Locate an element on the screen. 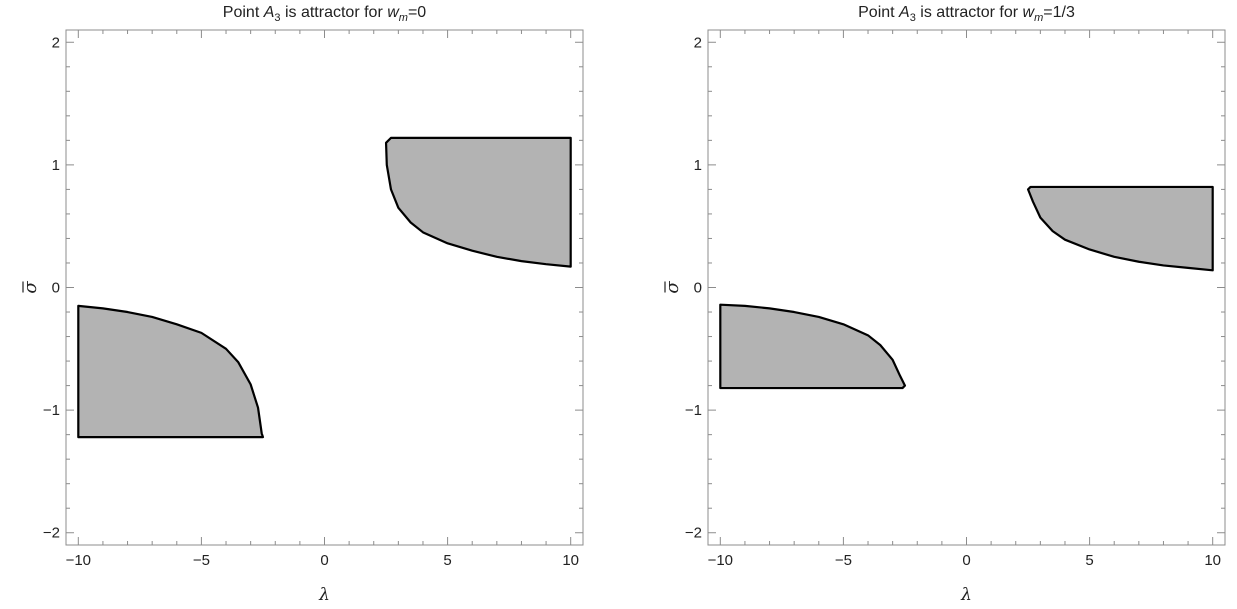 The height and width of the screenshot is (609, 1237). title-value: =1/3 is located at coordinates (1059, 12).